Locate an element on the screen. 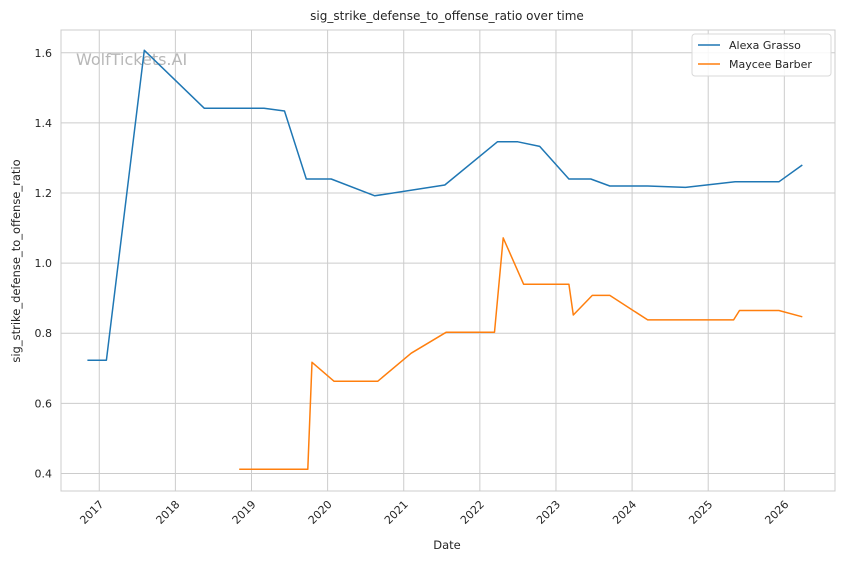 The height and width of the screenshot is (565, 844). y-tick-label: 0.4 is located at coordinates (44, 473).